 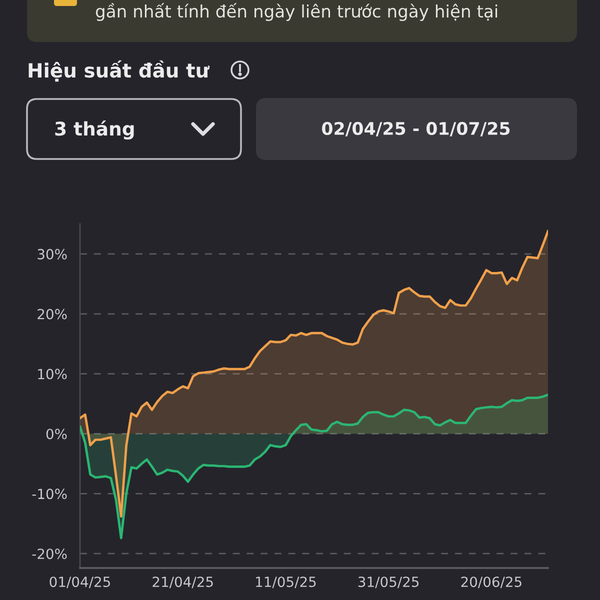 I want to click on x-tick-label: 21/04/25, so click(x=182, y=582).